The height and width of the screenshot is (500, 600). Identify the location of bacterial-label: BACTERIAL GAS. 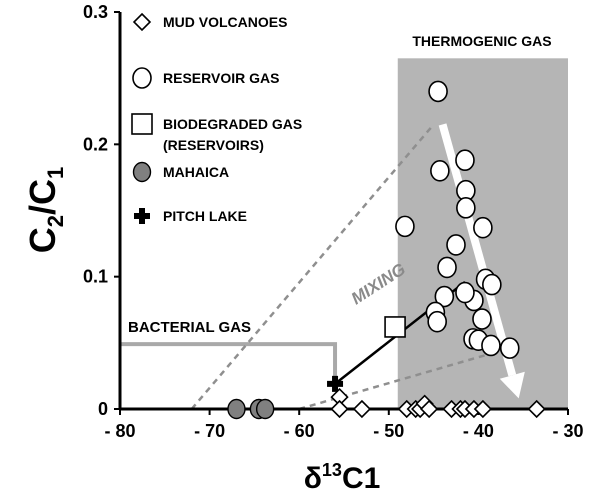
(189, 327).